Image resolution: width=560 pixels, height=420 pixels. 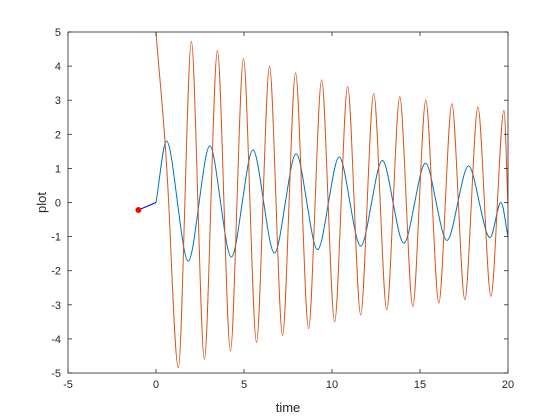 What do you see at coordinates (56, 340) in the screenshot?
I see `y-tick-label: -4` at bounding box center [56, 340].